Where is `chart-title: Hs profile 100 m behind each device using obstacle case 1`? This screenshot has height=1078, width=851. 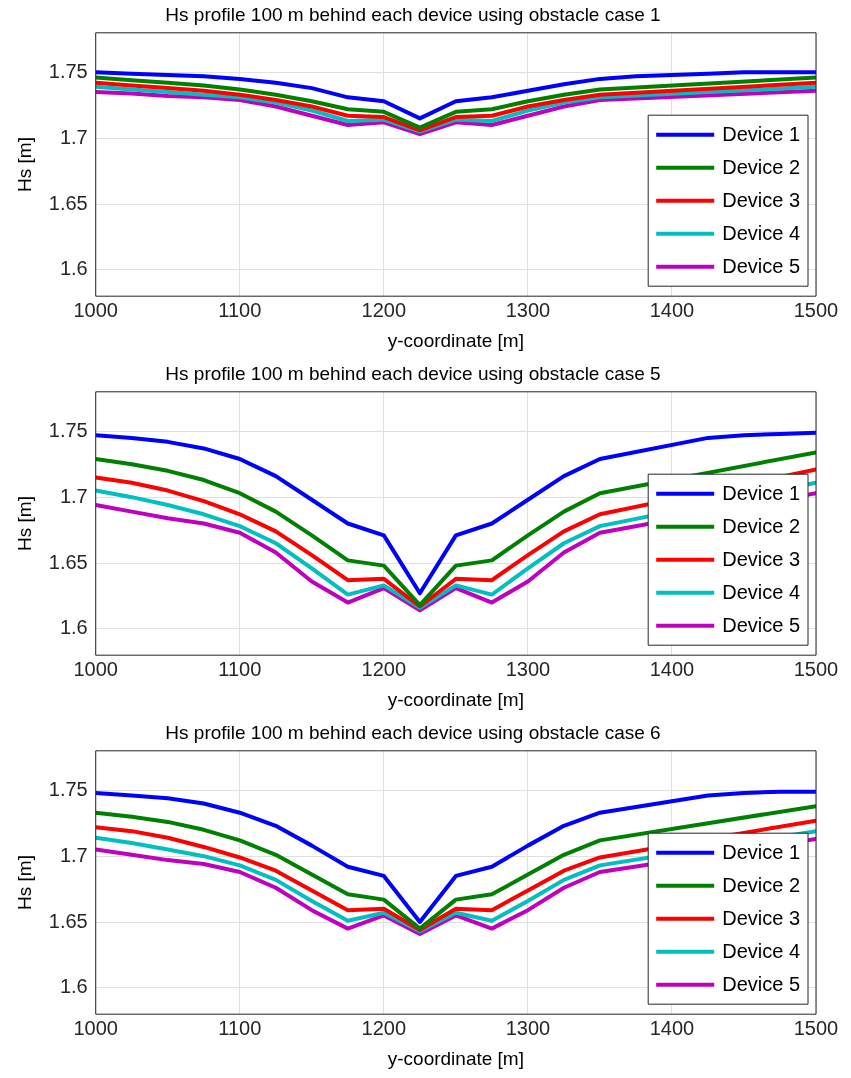
chart-title: Hs profile 100 m behind each device using obstacle case 1 is located at coordinates (413, 14).